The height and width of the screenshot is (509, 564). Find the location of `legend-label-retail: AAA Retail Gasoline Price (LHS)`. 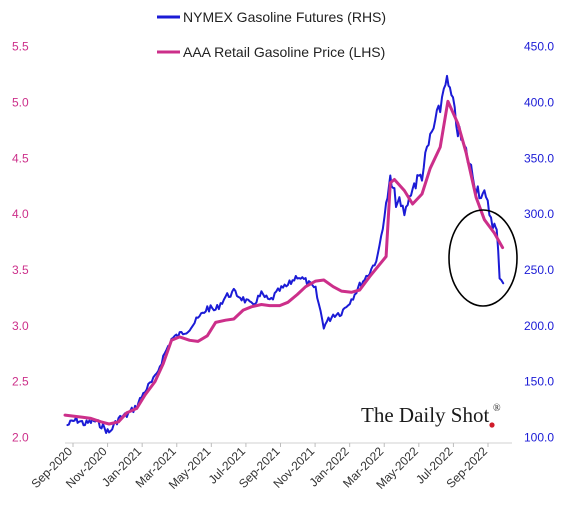

legend-label-retail: AAA Retail Gasoline Price (LHS) is located at coordinates (284, 52).